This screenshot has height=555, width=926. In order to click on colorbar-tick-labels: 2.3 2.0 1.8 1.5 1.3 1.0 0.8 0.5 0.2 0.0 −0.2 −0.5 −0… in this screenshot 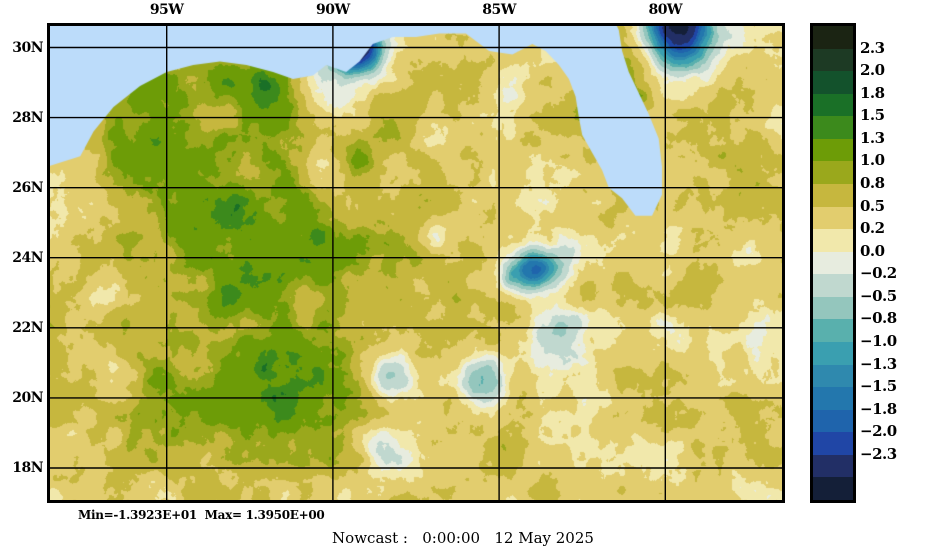, I will do `click(893, 263)`.